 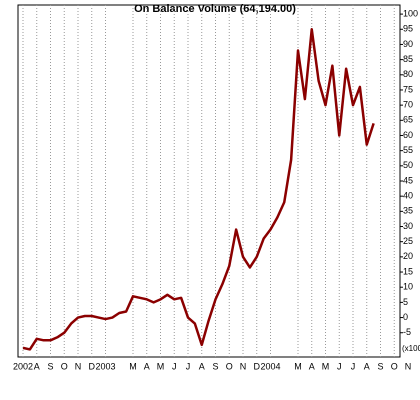 What do you see at coordinates (408, 150) in the screenshot?
I see `y-tick-label: 55` at bounding box center [408, 150].